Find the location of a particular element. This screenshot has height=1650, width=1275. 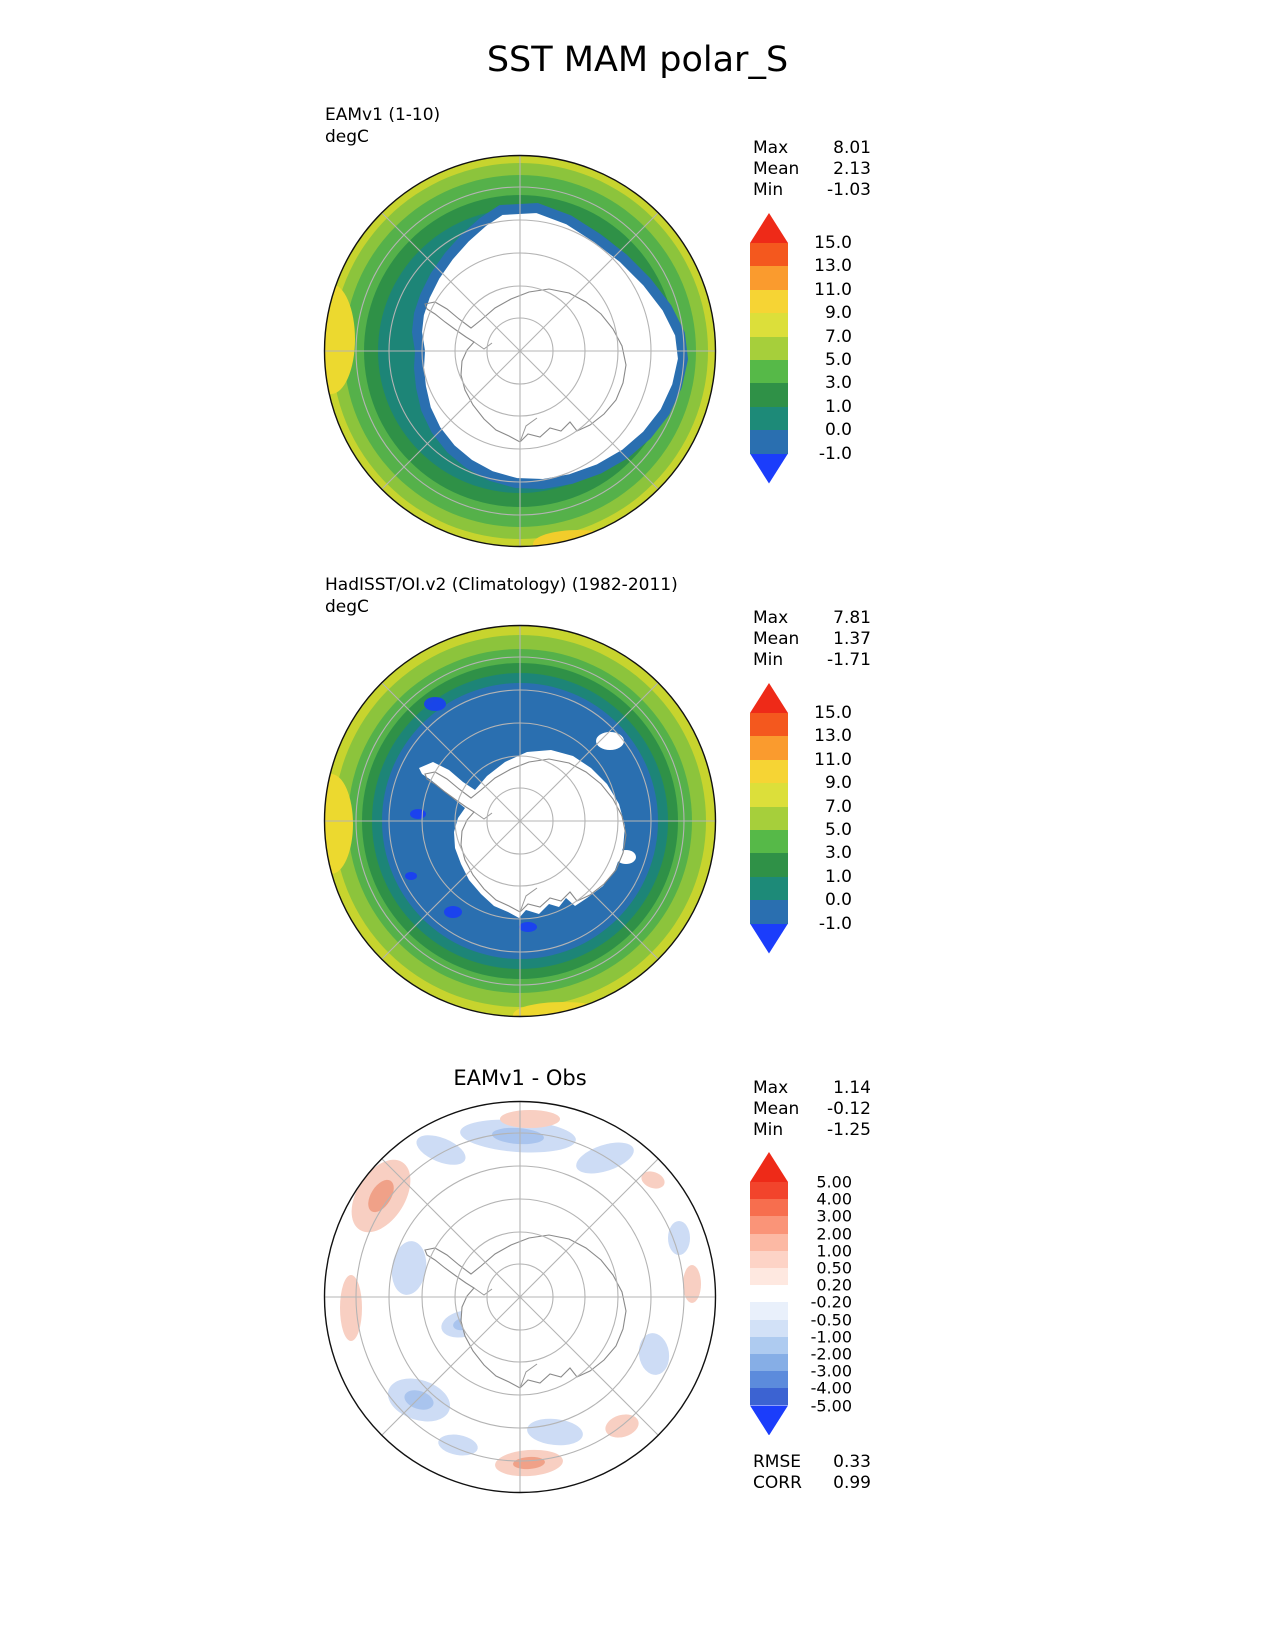

panel2-stats: Max 7.81 Mean 1.37 Min -1.71 is located at coordinates (812, 639).